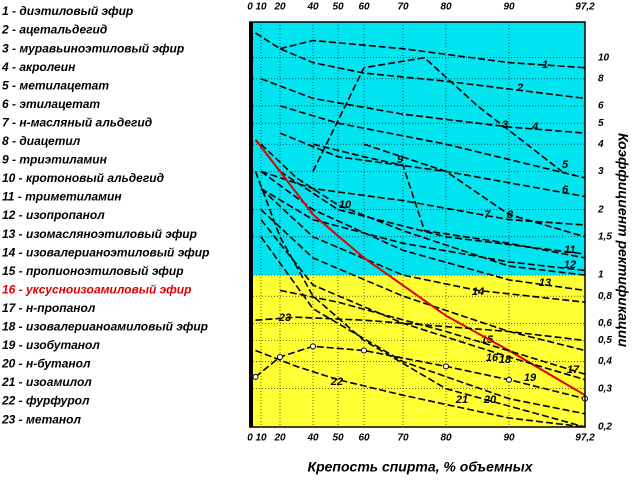 The height and width of the screenshot is (480, 640). I want to click on curve-label: 23, so click(284, 318).